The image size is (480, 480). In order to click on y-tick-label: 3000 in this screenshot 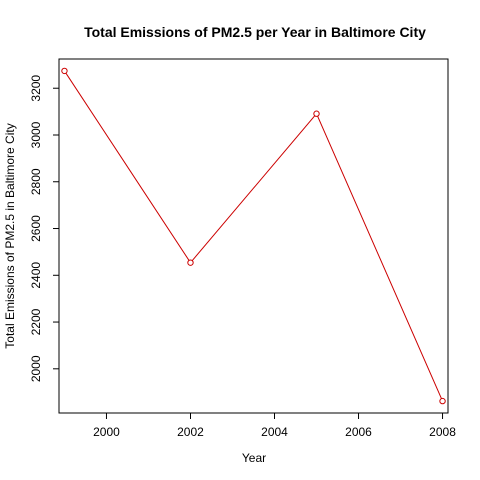, I will do `click(36, 134)`.